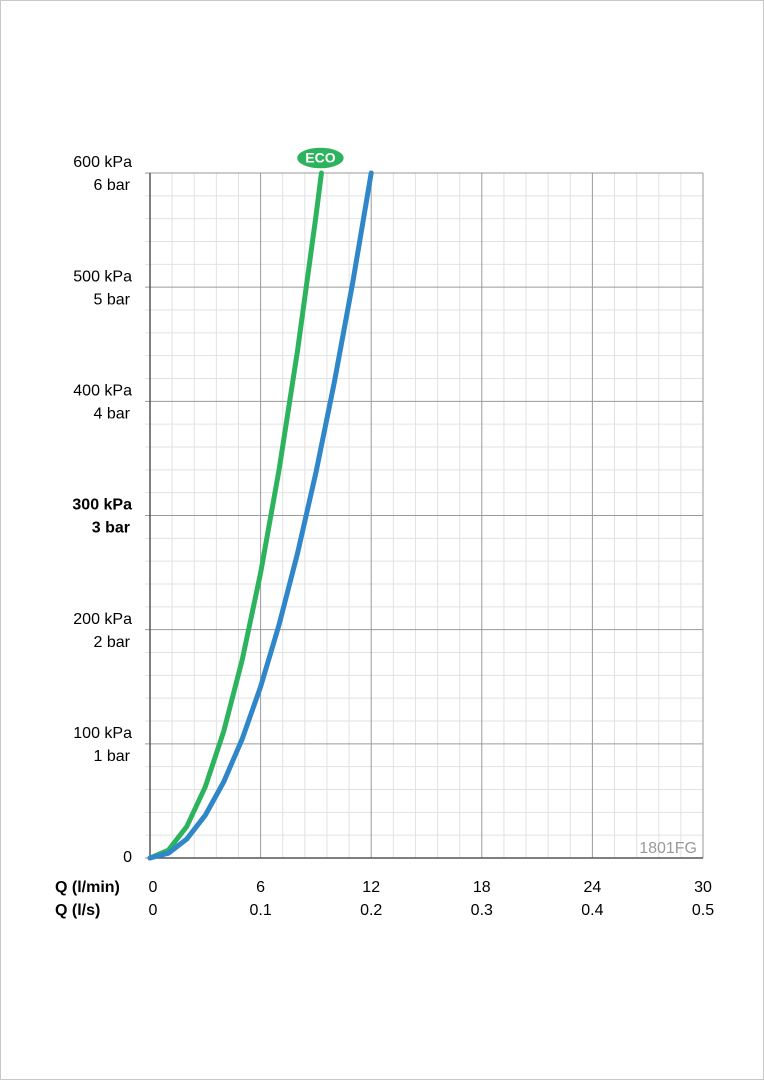 This screenshot has width=764, height=1080. What do you see at coordinates (235, 515) in the screenshot?
I see `line-series` at bounding box center [235, 515].